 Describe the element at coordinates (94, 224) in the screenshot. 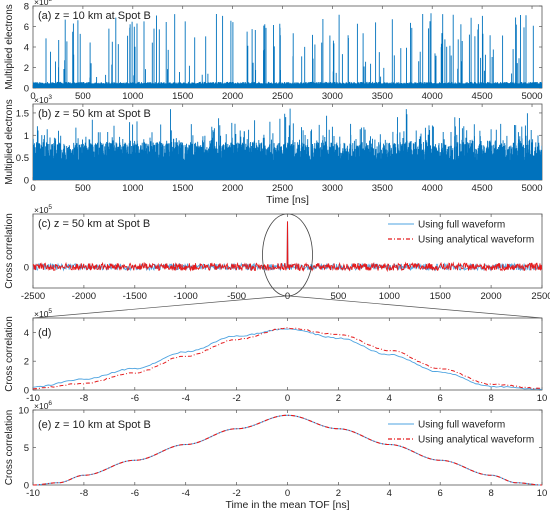

I see `panel-label-c: (c) z = 50 km at Spot B` at that location.